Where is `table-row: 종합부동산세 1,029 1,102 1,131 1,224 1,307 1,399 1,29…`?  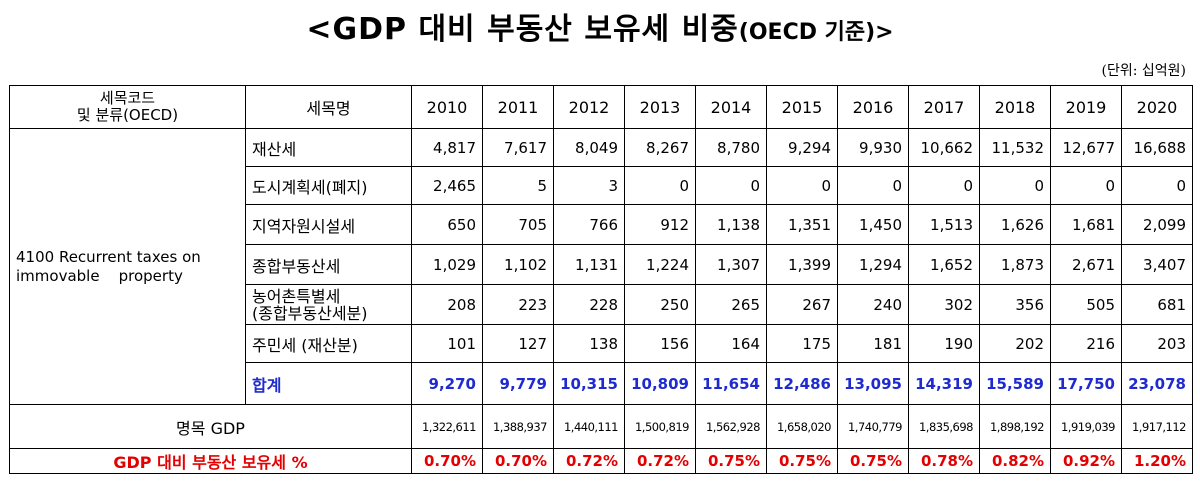
table-row: 종합부동산세 1,029 1,102 1,131 1,224 1,307 1,399 1,29… is located at coordinates (601, 264).